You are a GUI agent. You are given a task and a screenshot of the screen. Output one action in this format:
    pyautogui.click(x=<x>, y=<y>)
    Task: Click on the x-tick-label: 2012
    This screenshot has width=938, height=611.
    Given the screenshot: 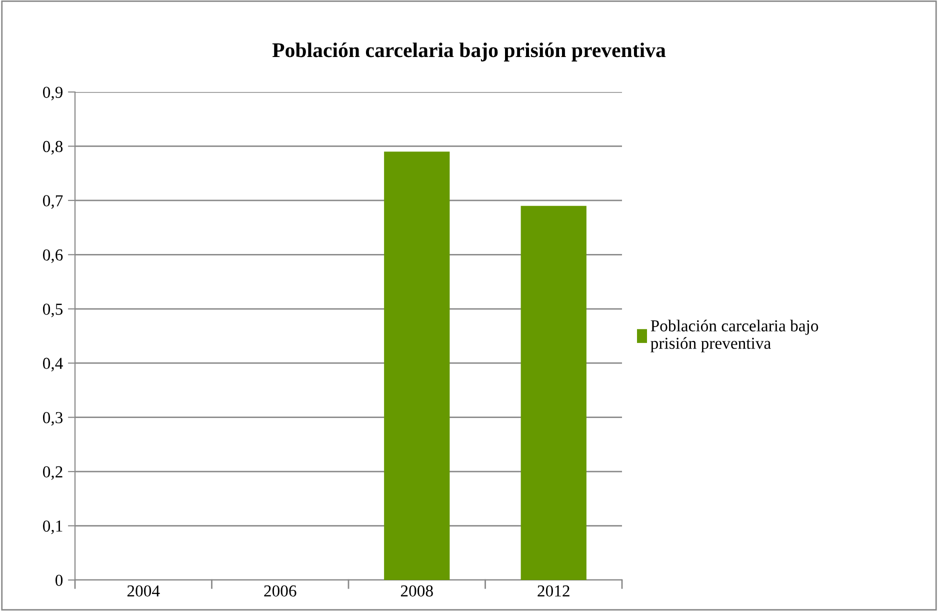 What is the action you would take?
    pyautogui.click(x=554, y=591)
    